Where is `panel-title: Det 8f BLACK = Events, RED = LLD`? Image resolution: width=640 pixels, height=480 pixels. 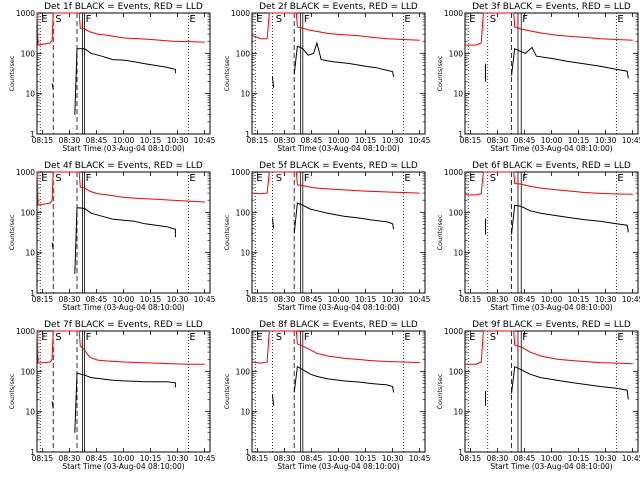 panel-title: Det 8f BLACK = Events, RED = LLD is located at coordinates (338, 325).